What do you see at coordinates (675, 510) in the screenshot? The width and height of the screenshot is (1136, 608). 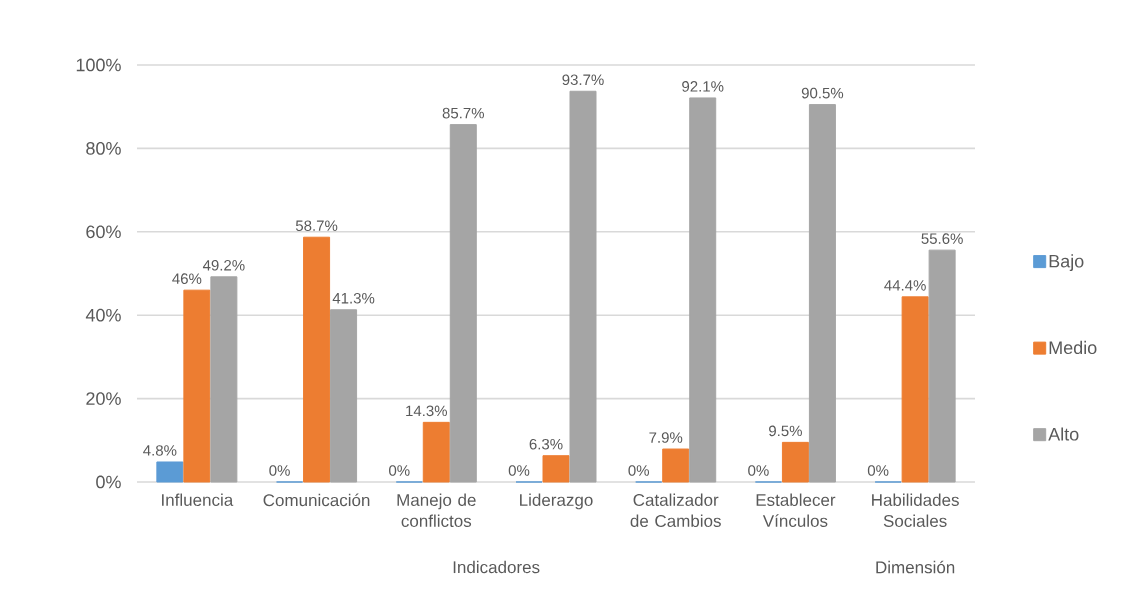 I see `x-tick-label: Catalizador de Cambios` at bounding box center [675, 510].